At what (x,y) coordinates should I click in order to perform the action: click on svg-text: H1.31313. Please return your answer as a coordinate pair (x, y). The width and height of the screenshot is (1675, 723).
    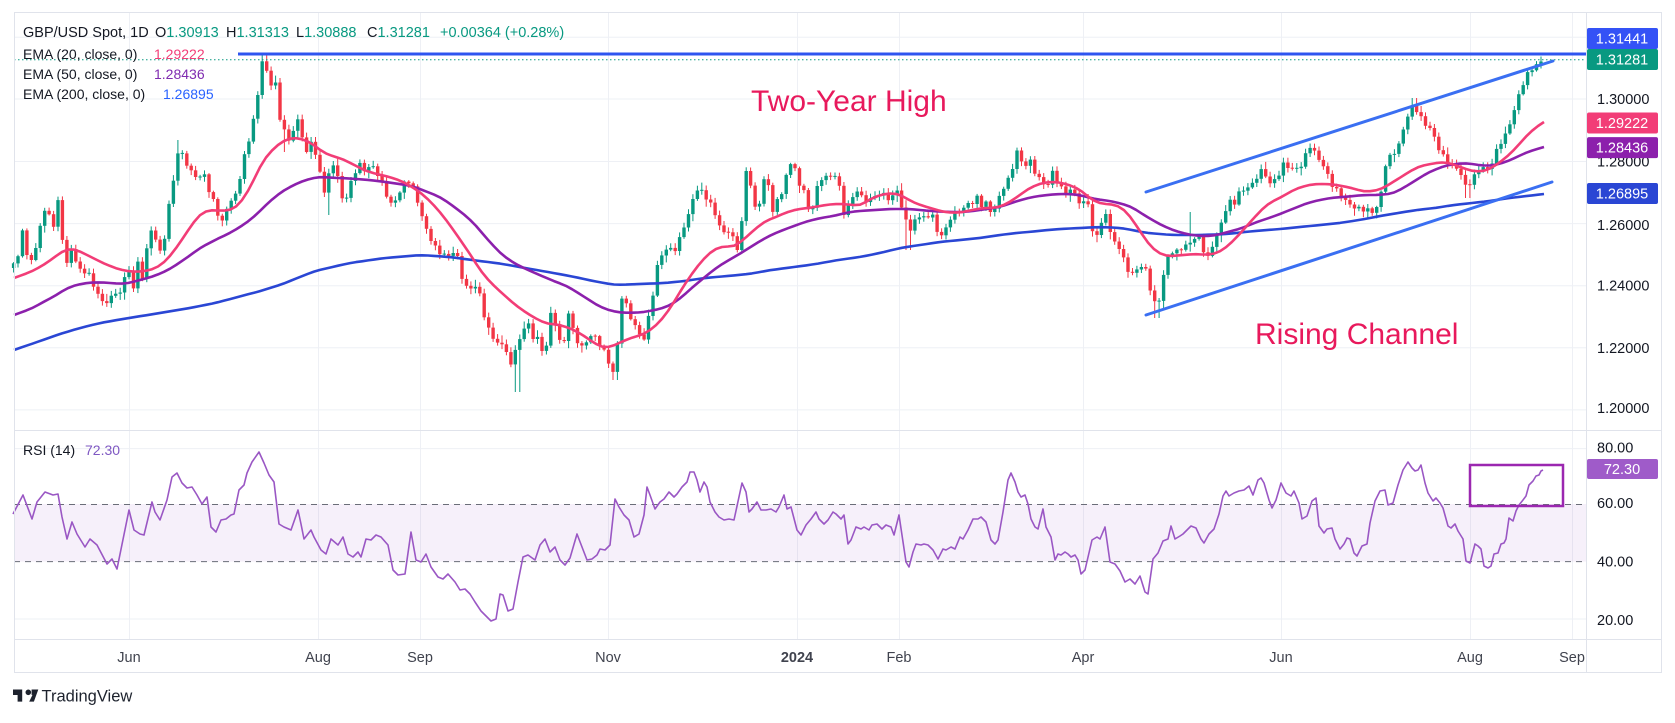
    Looking at the image, I should click on (257, 33).